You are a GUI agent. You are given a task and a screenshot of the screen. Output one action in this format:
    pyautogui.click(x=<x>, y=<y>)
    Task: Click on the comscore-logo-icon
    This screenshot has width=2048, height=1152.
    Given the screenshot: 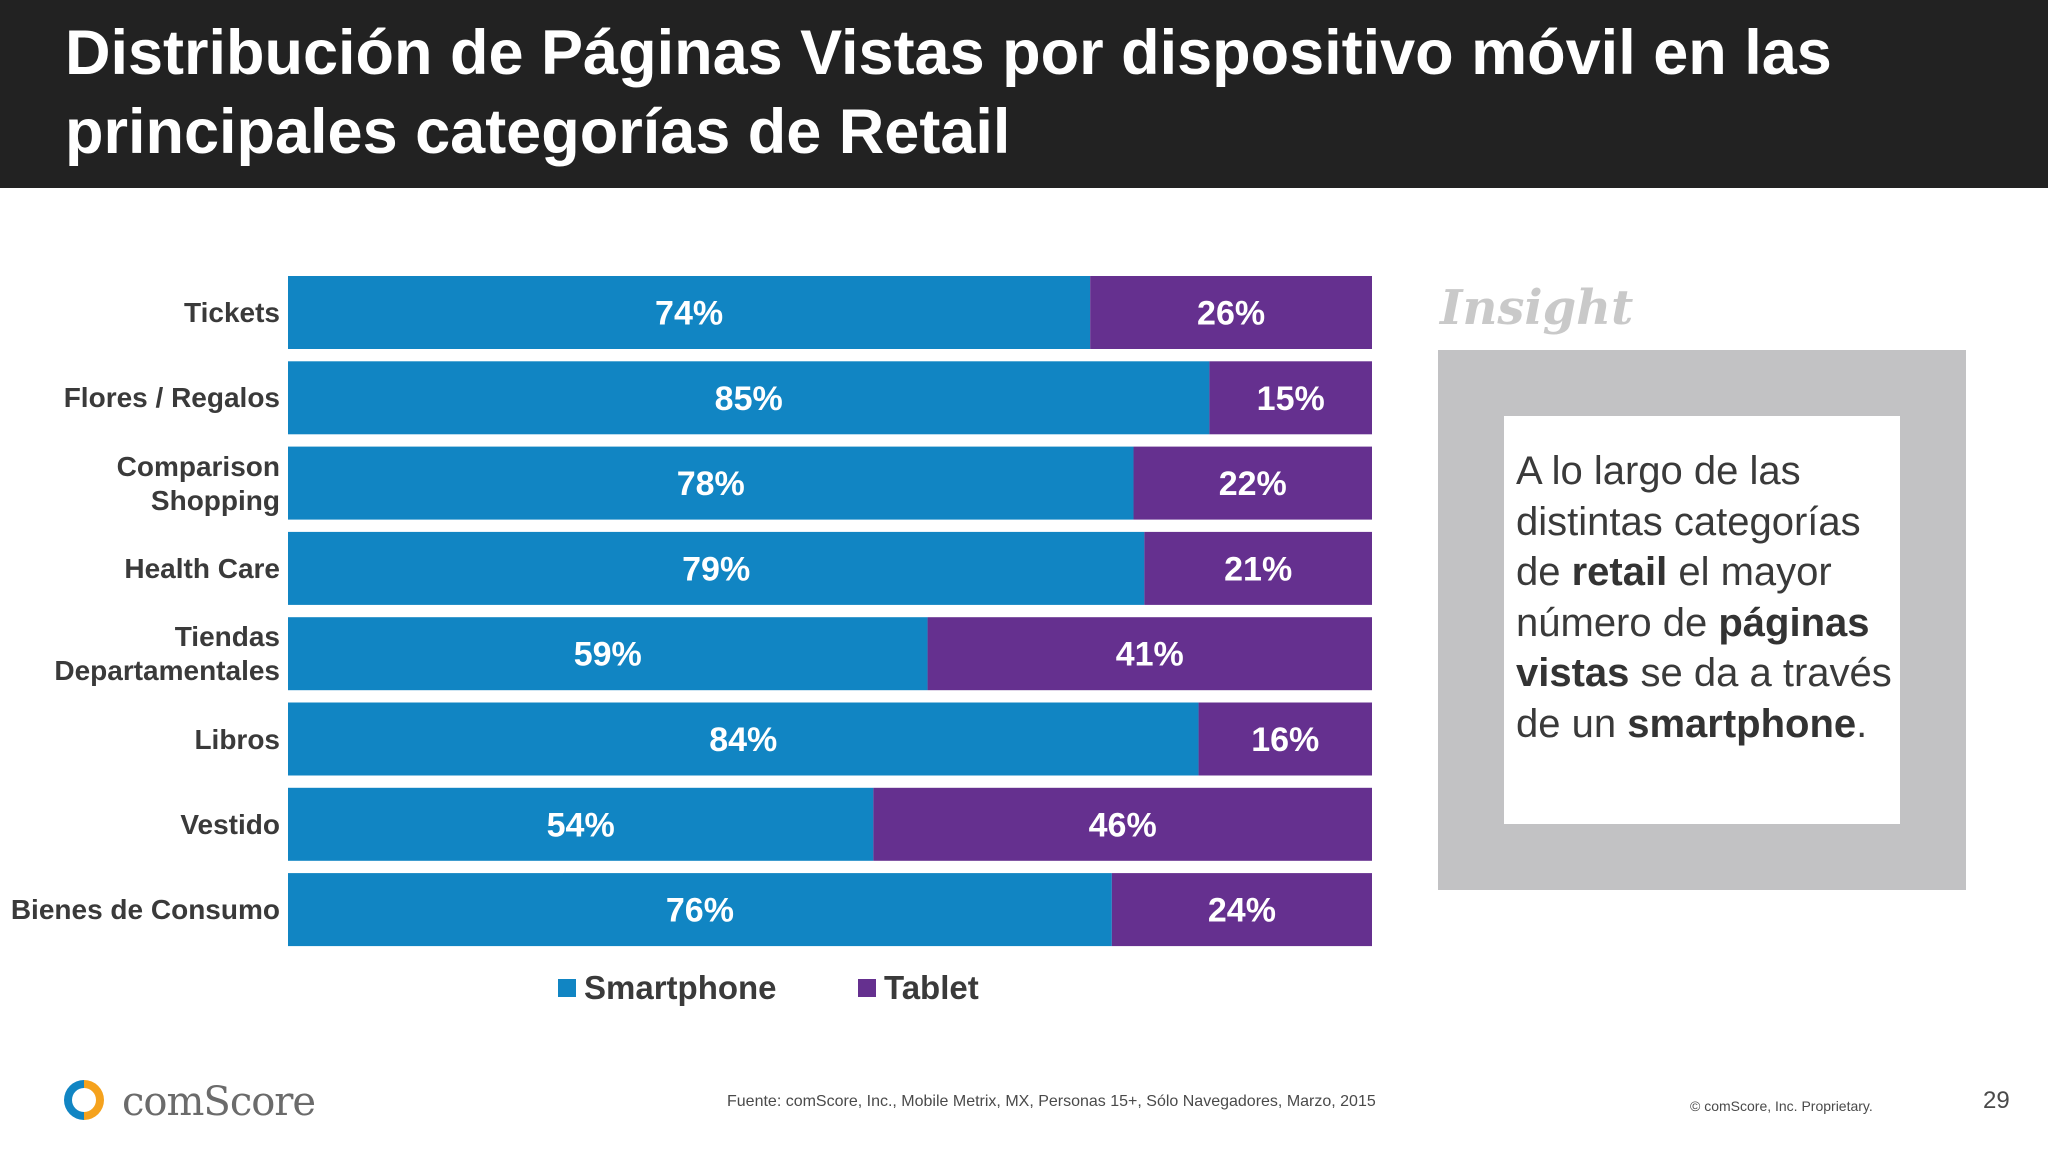 What is the action you would take?
    pyautogui.click(x=84, y=1100)
    